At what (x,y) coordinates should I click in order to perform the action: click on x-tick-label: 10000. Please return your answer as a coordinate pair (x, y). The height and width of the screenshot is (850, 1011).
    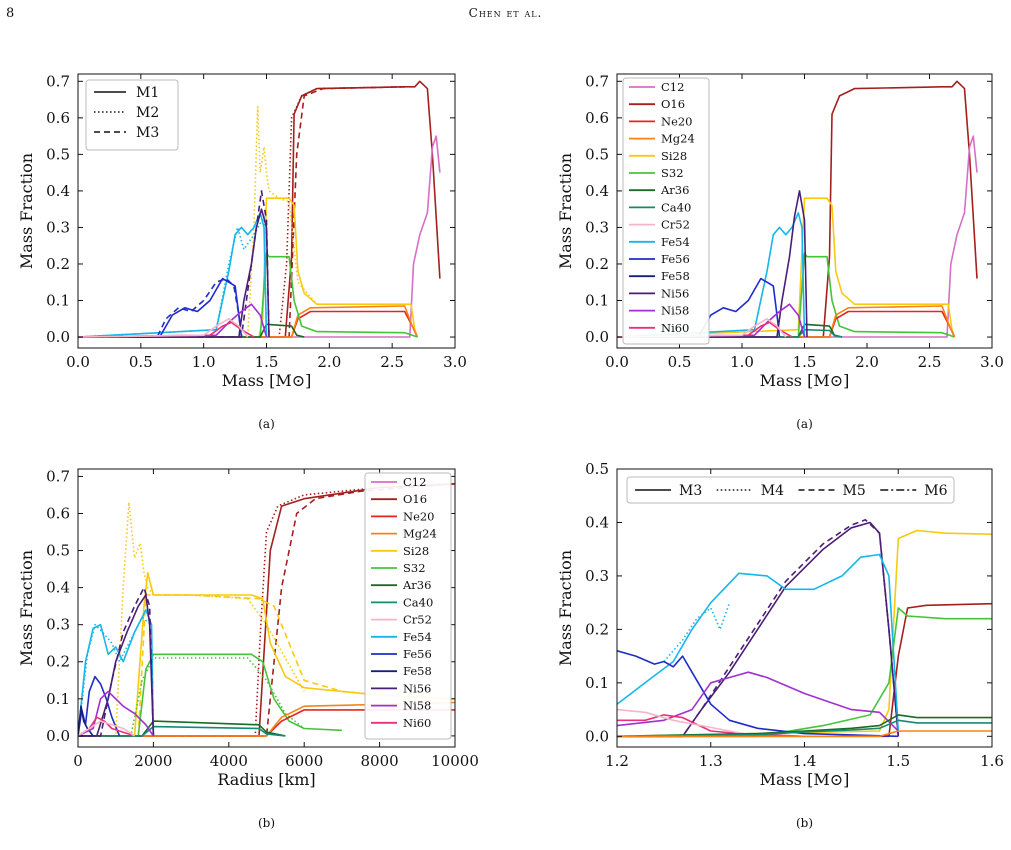
    Looking at the image, I should click on (455, 761).